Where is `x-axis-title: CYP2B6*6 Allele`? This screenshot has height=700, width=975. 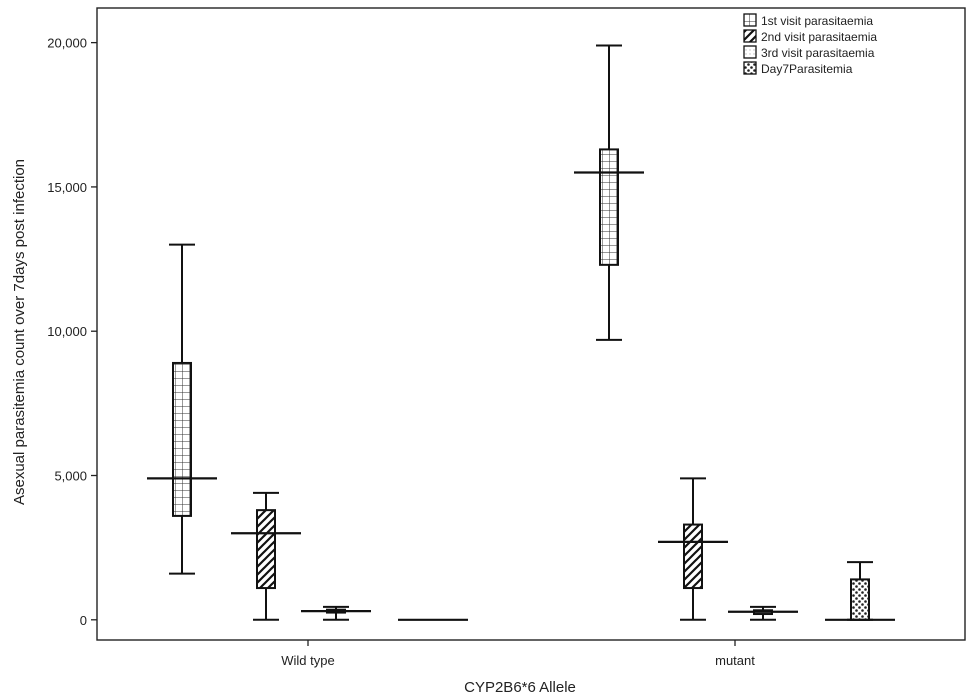
x-axis-title: CYP2B6*6 Allele is located at coordinates (520, 687).